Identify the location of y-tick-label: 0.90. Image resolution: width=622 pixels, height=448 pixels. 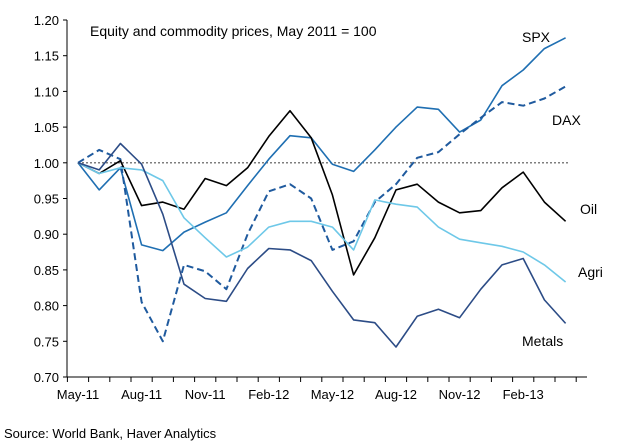
(46, 234).